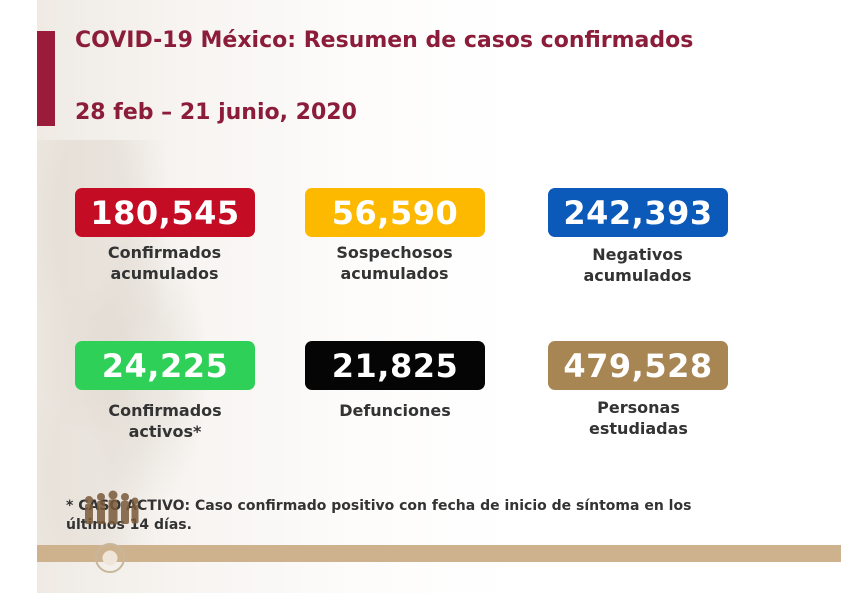 The width and height of the screenshot is (841, 593). What do you see at coordinates (110, 558) in the screenshot?
I see `seal-icon` at bounding box center [110, 558].